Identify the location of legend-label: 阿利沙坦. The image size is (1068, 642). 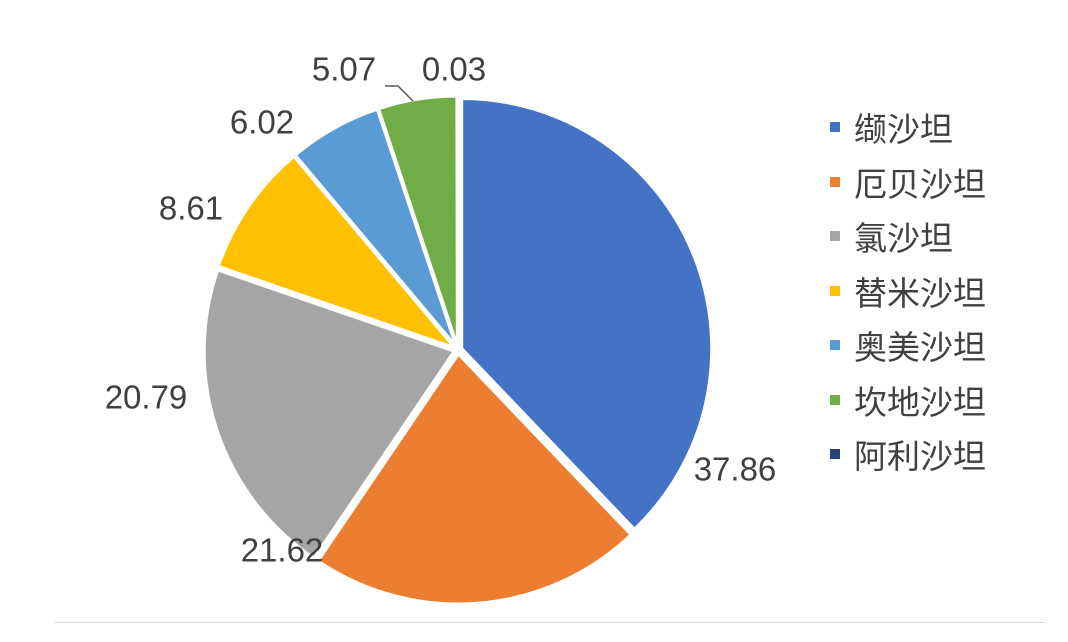
(920, 457).